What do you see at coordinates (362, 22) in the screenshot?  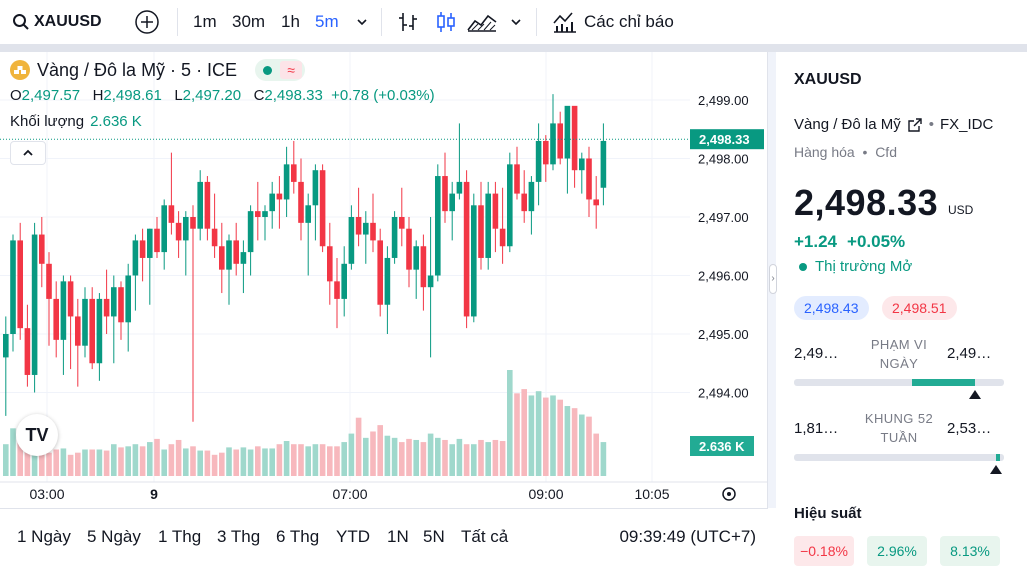 I see `interval-dropdown-button` at bounding box center [362, 22].